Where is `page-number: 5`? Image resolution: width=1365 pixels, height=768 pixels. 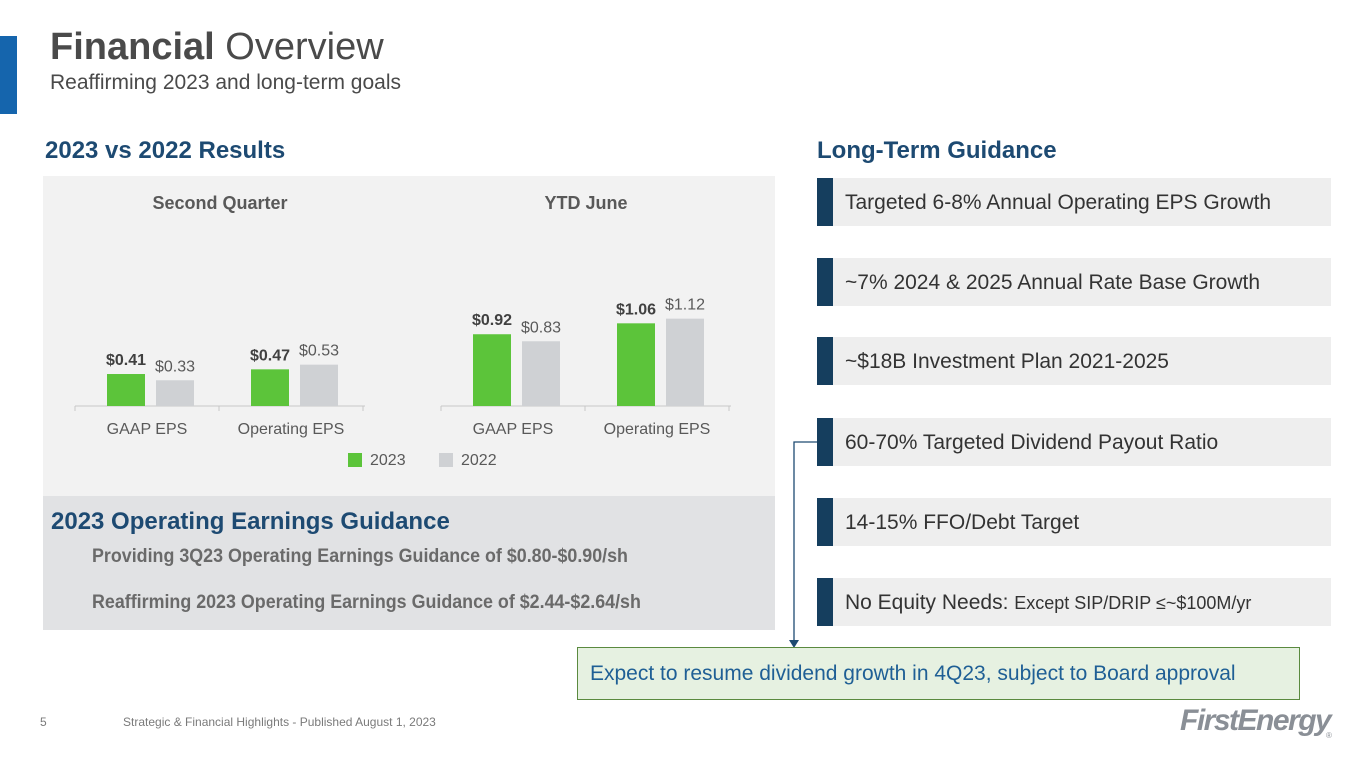 page-number: 5 is located at coordinates (43, 722).